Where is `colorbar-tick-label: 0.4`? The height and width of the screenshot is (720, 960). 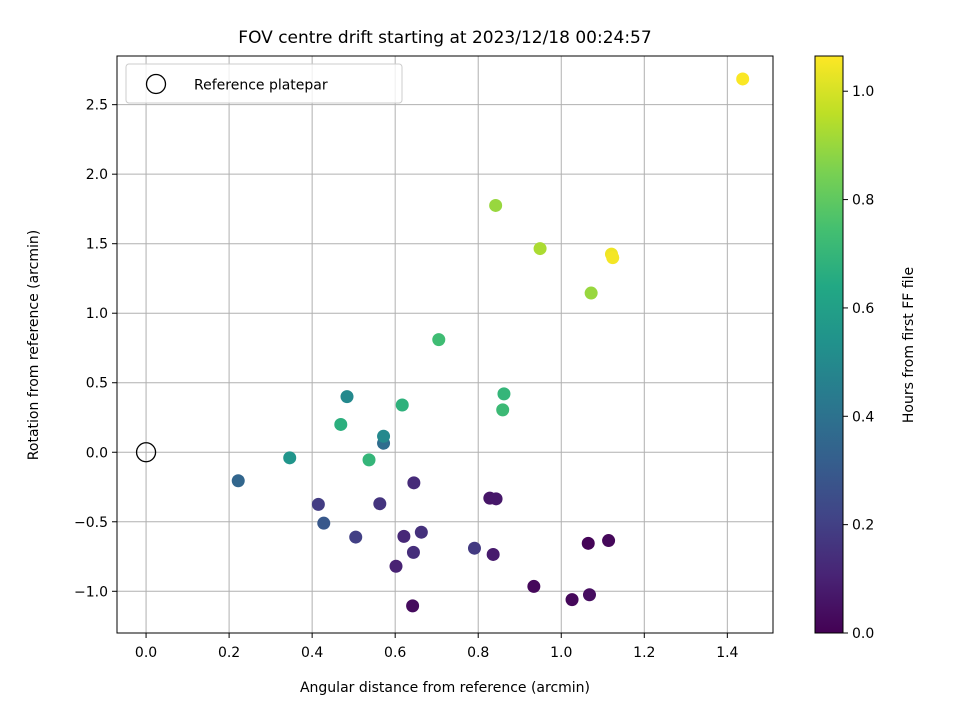 colorbar-tick-label: 0.4 is located at coordinates (863, 417).